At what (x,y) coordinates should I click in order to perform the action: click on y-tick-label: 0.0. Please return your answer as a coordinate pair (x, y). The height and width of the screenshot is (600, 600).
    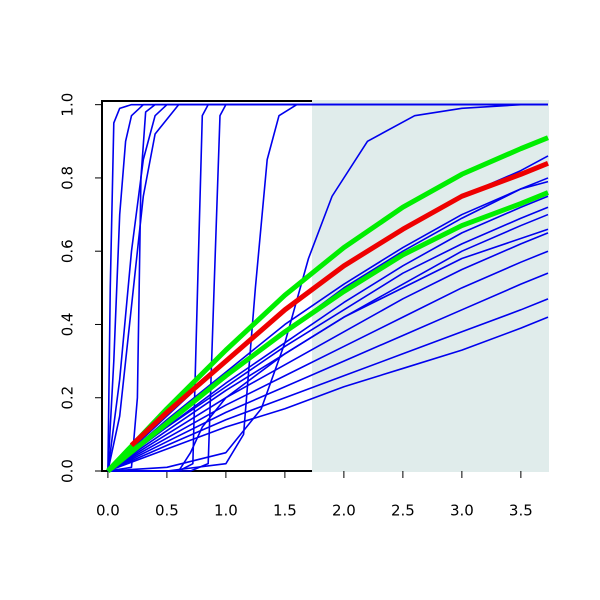
    Looking at the image, I should click on (68, 471).